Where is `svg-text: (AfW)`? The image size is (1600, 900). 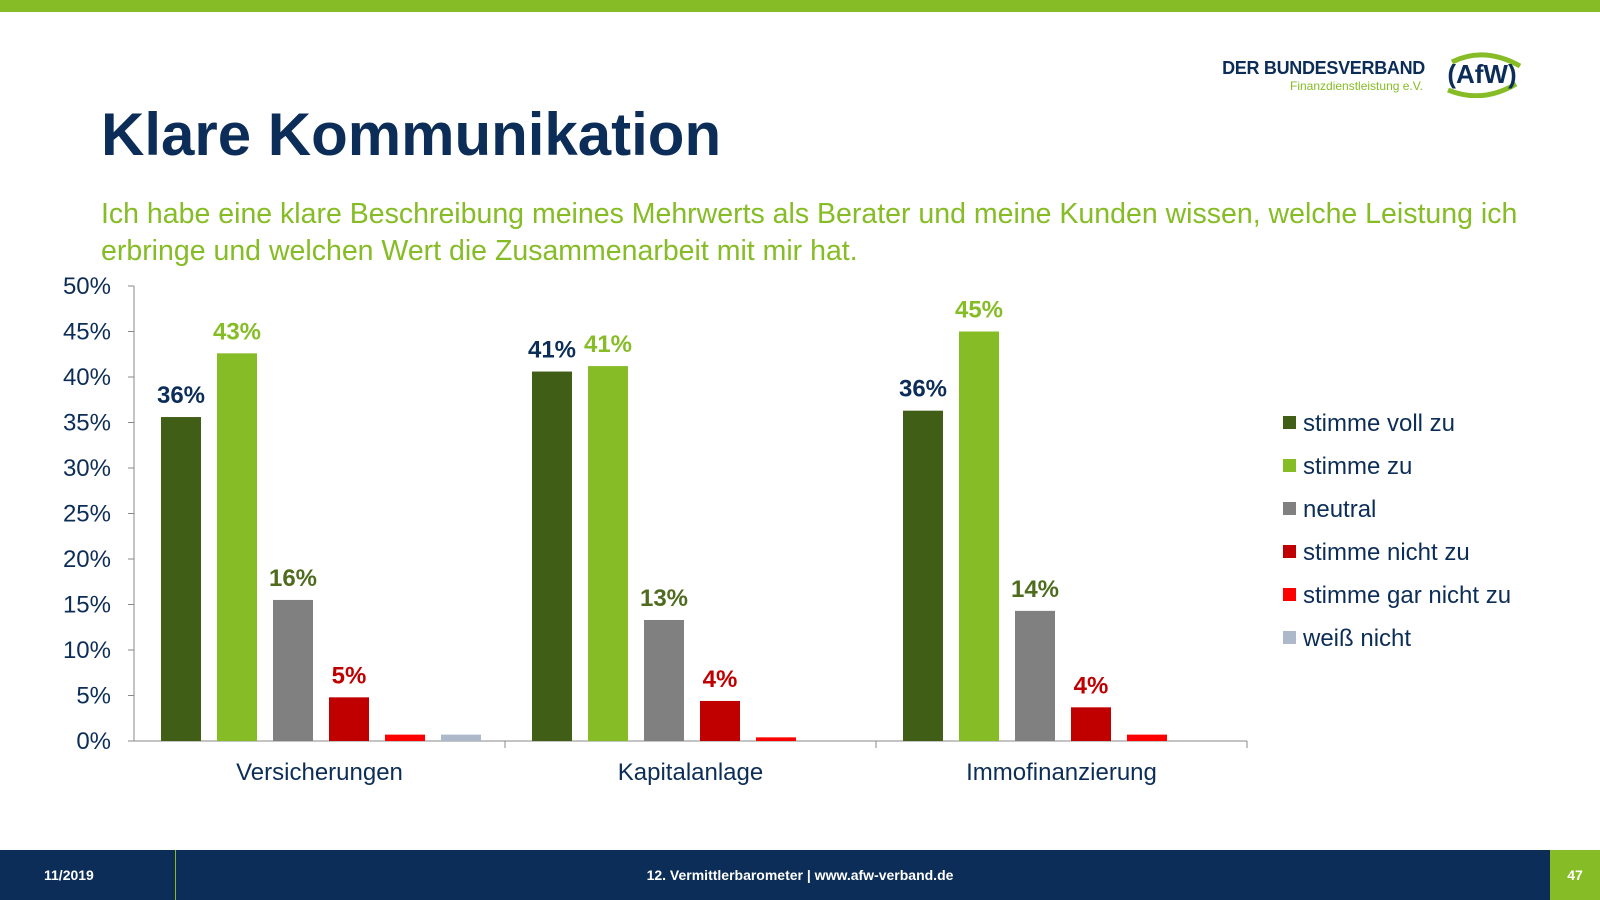
svg-text: (AfW) is located at coordinates (1481, 74).